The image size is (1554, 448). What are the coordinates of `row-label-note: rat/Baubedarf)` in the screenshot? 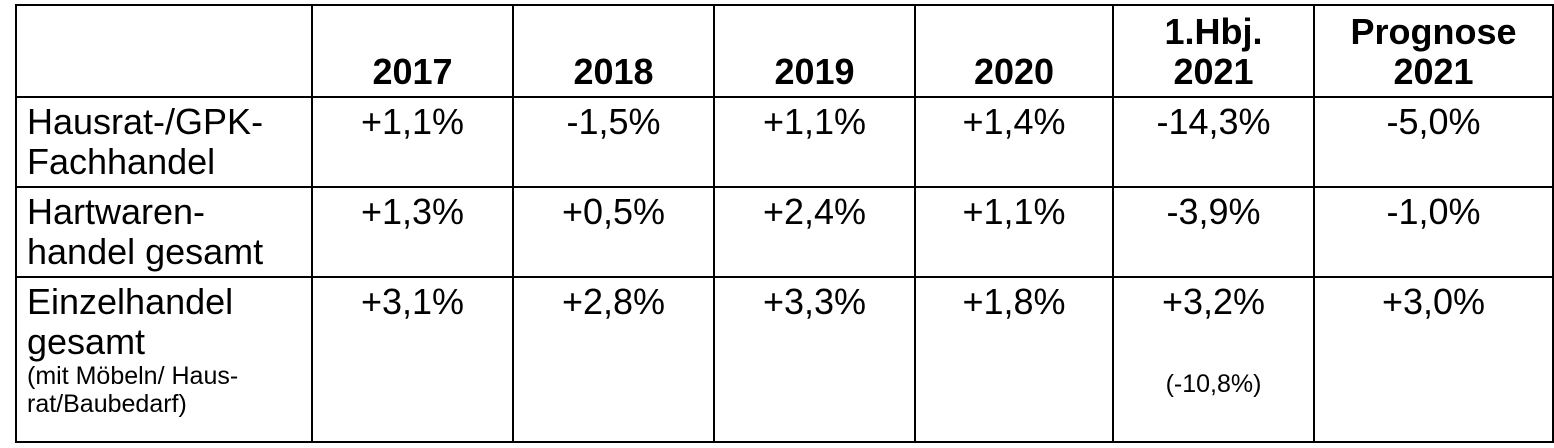 It's located at (107, 404).